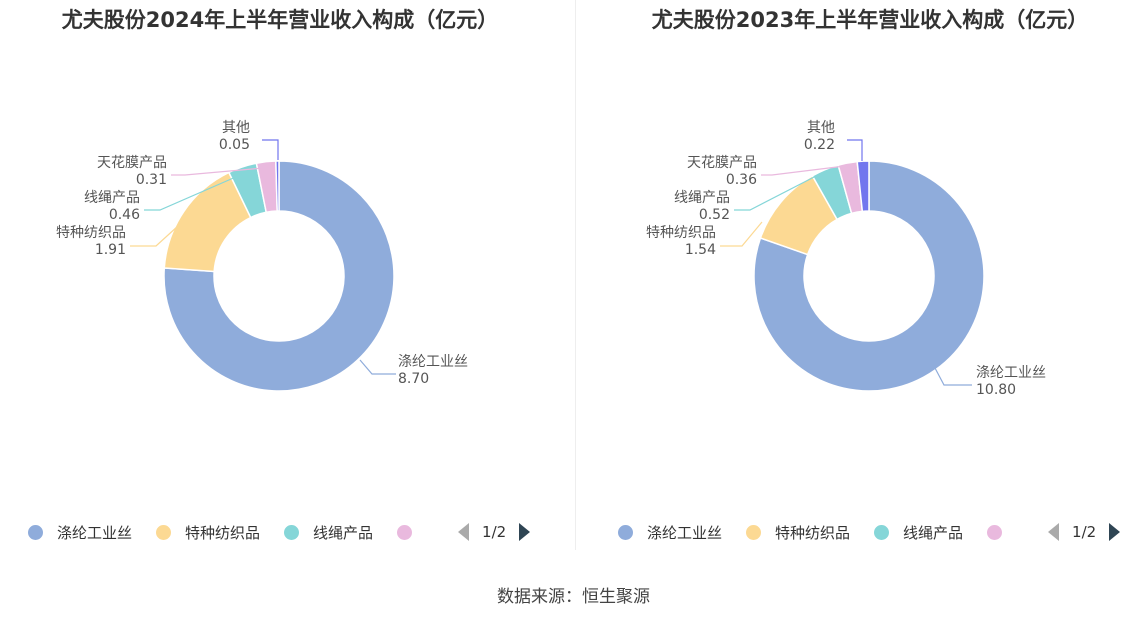  What do you see at coordinates (700, 250) in the screenshot?
I see `slice-label-value: 1.54` at bounding box center [700, 250].